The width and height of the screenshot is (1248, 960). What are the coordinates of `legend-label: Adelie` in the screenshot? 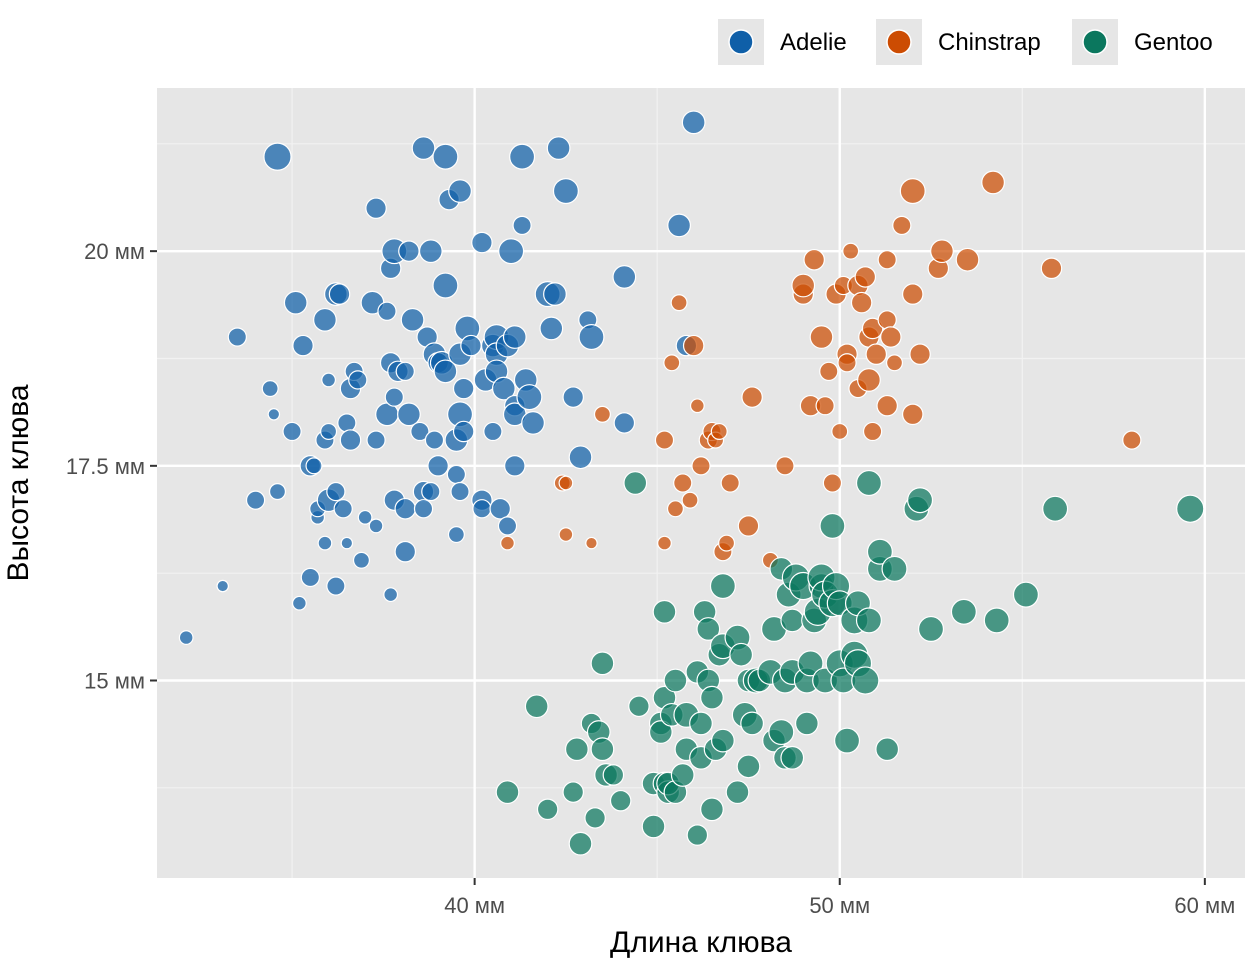 It's located at (813, 42).